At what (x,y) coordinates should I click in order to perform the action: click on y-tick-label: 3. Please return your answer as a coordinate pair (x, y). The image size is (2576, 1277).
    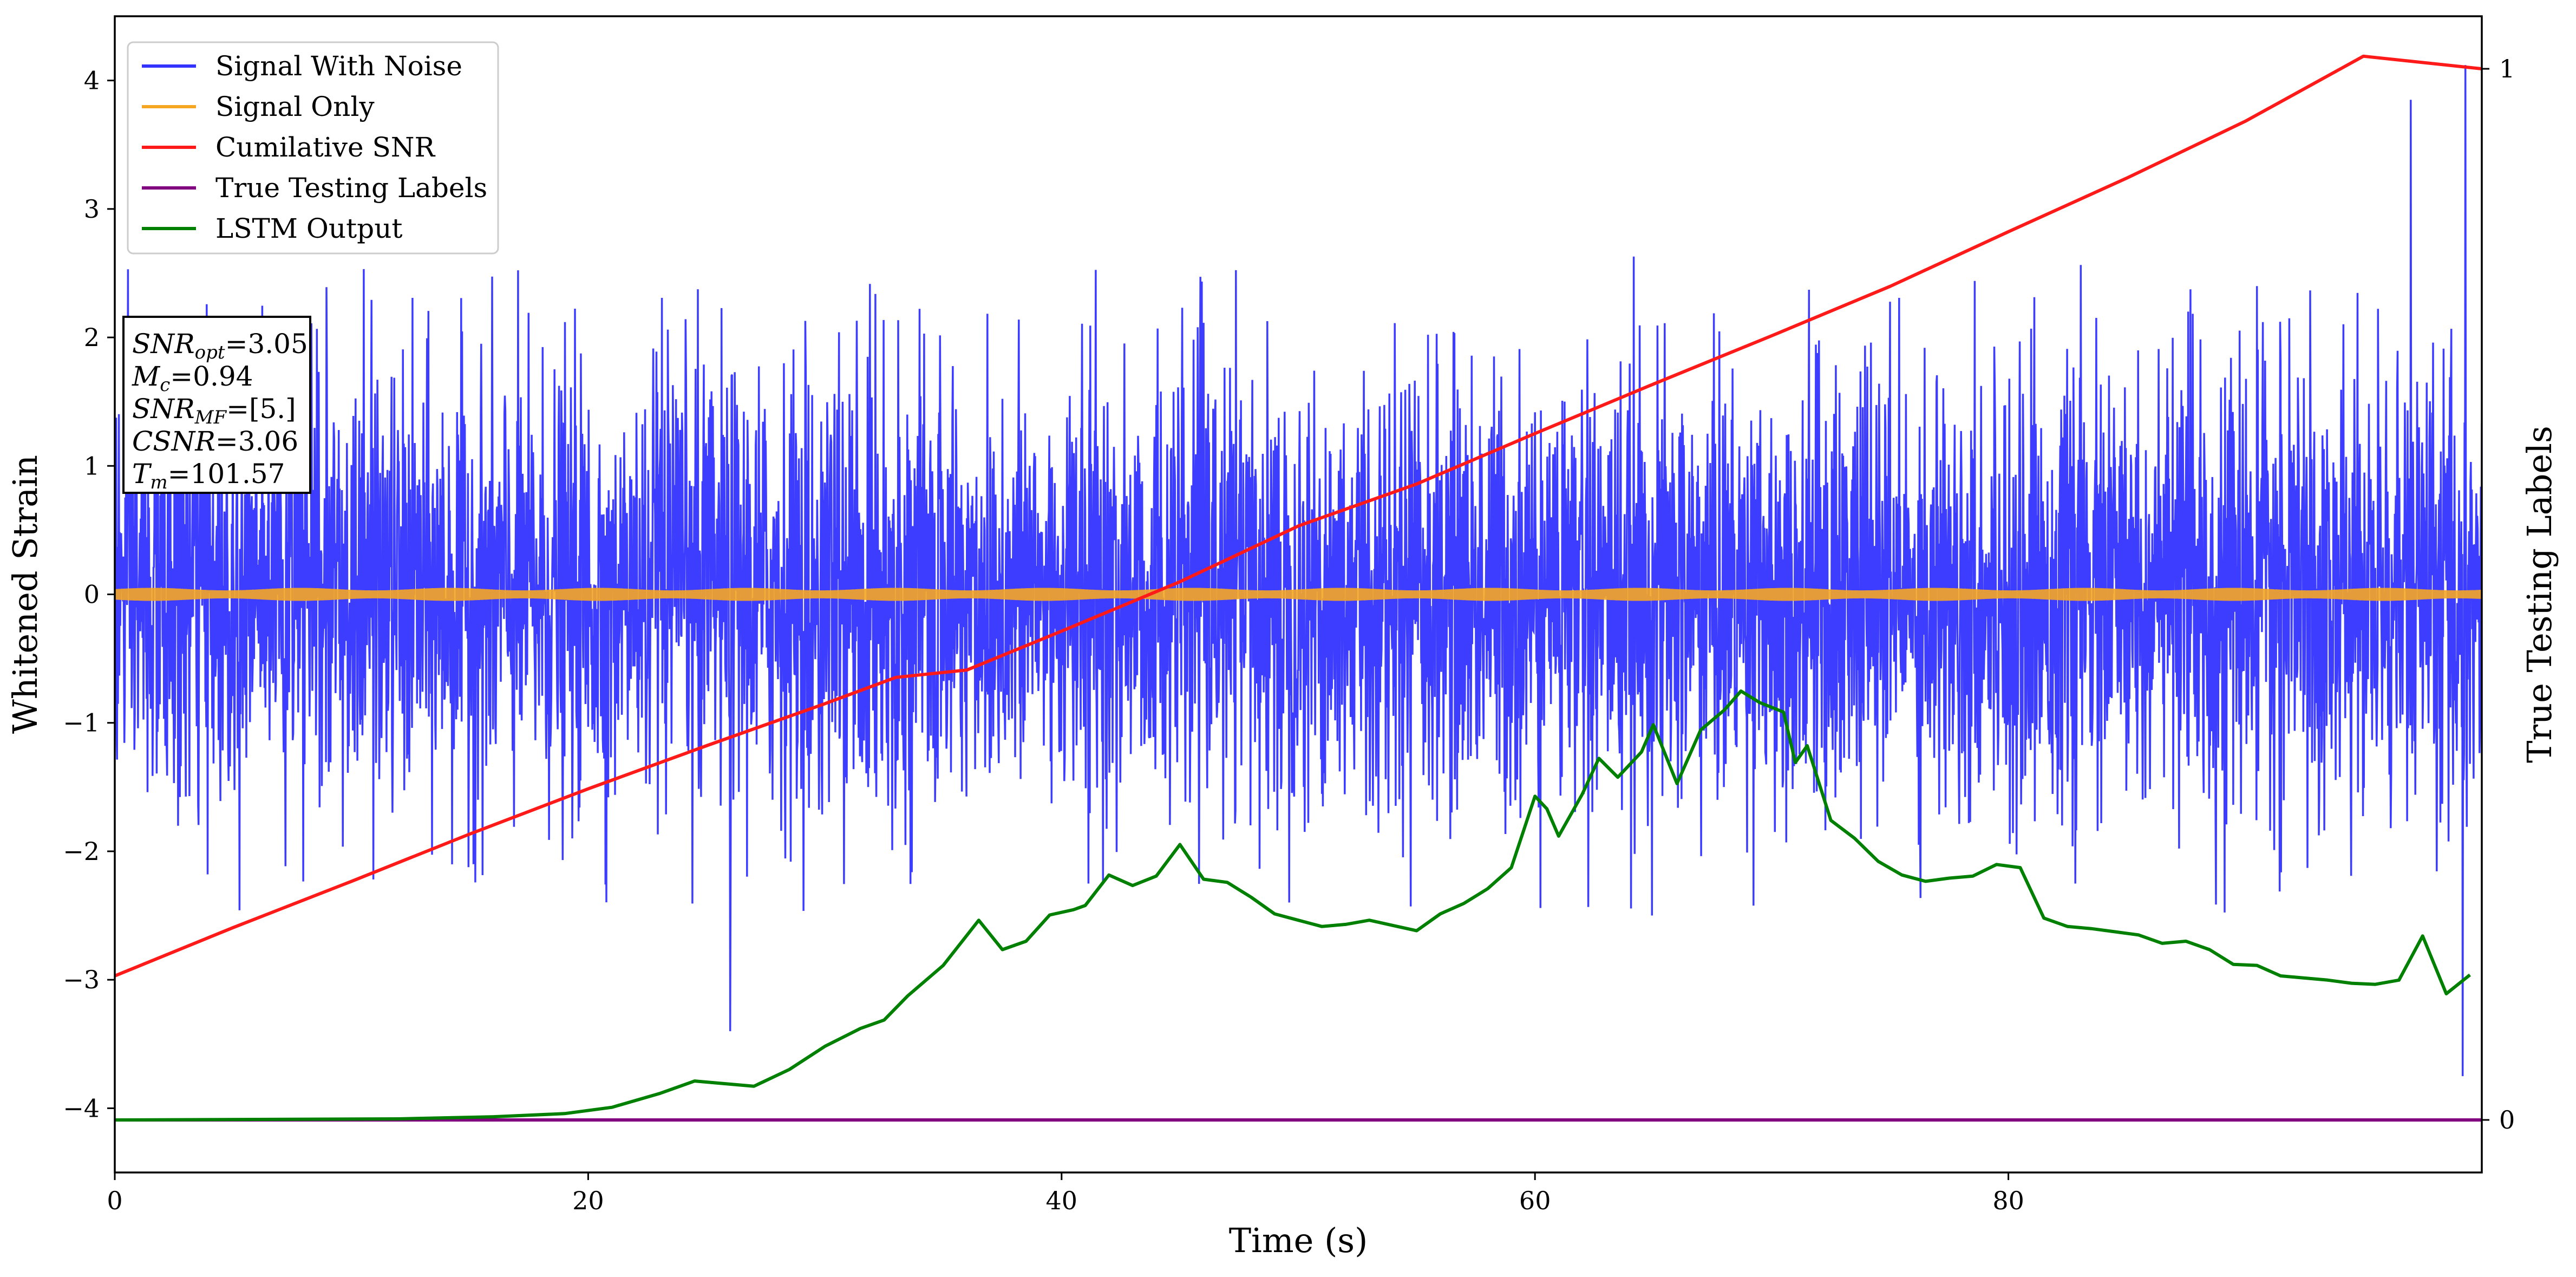
    Looking at the image, I should click on (92, 209).